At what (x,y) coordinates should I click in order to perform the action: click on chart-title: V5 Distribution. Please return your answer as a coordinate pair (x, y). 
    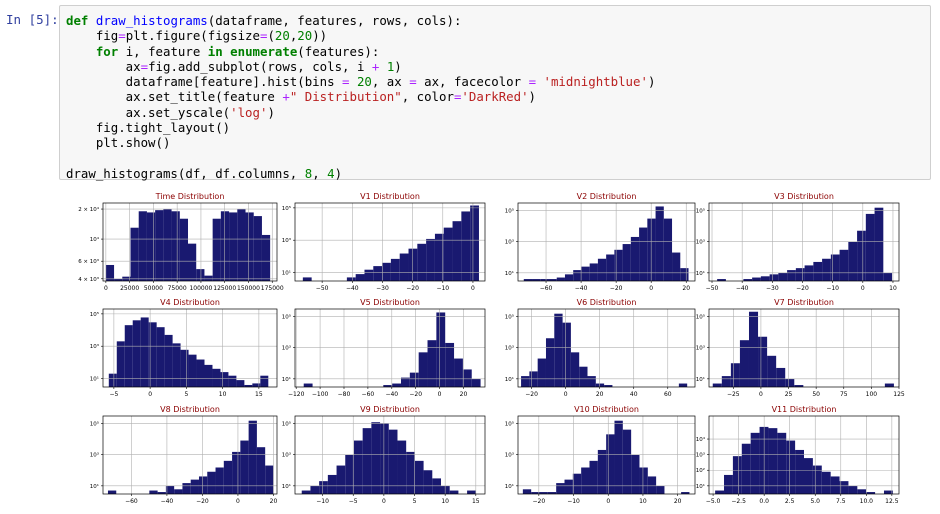
    Looking at the image, I should click on (390, 302).